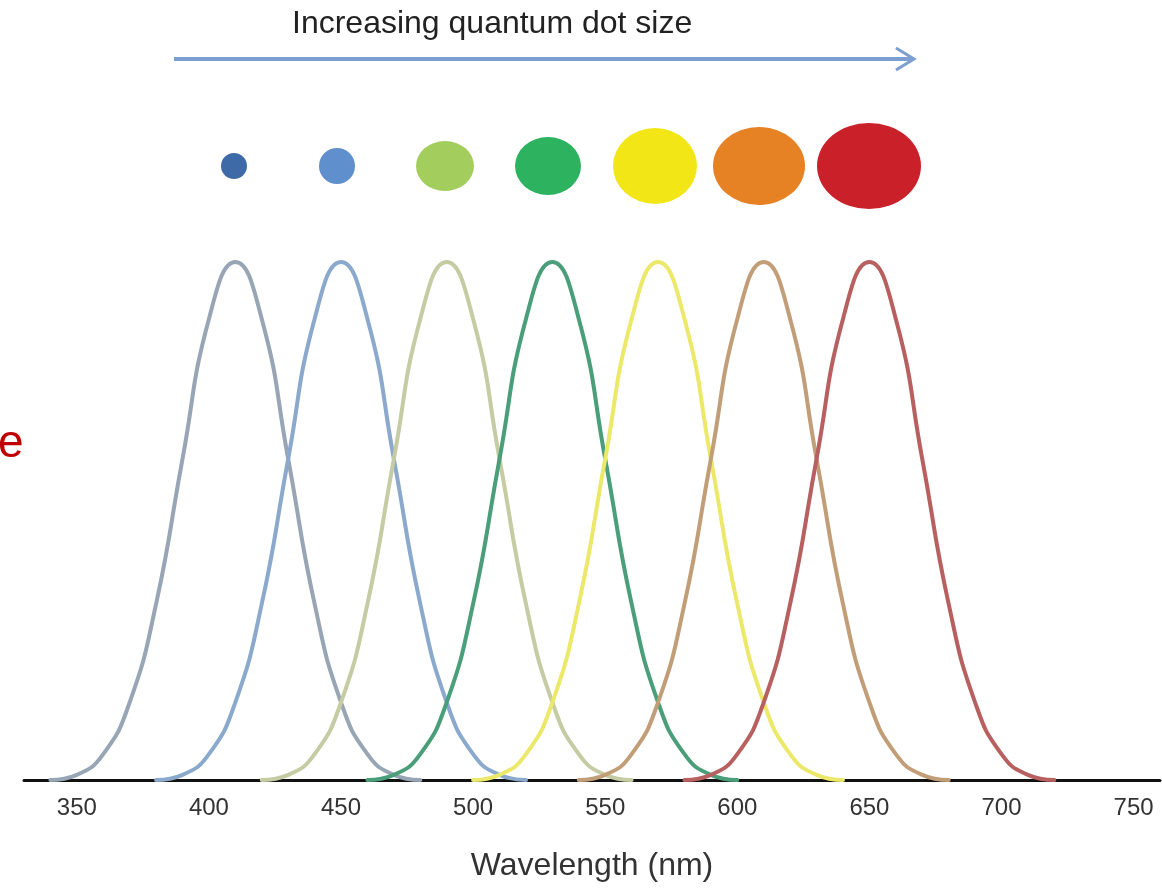 The height and width of the screenshot is (890, 1162). I want to click on text: Increasing quantum dot size, so click(492, 22).